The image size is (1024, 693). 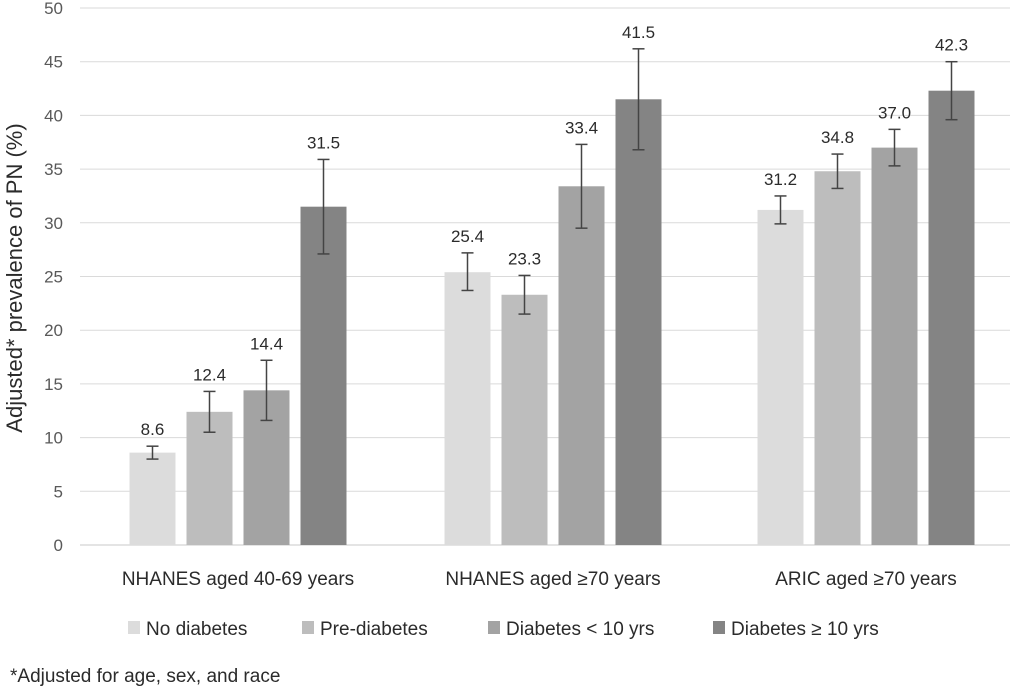 I want to click on data-label: 42.3, so click(x=951, y=45).